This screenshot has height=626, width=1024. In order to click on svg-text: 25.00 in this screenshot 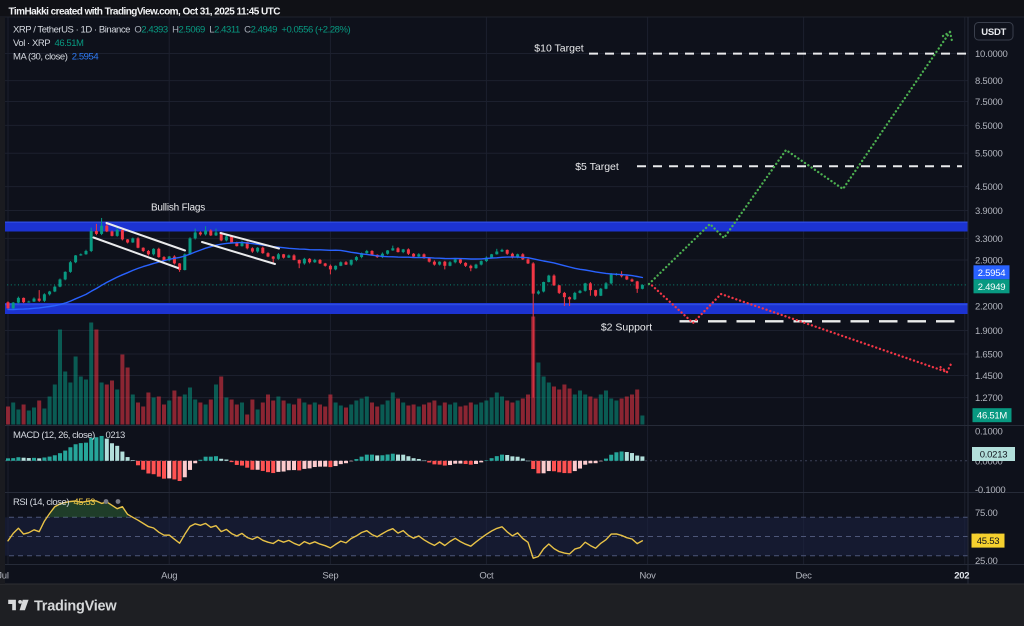, I will do `click(986, 561)`.